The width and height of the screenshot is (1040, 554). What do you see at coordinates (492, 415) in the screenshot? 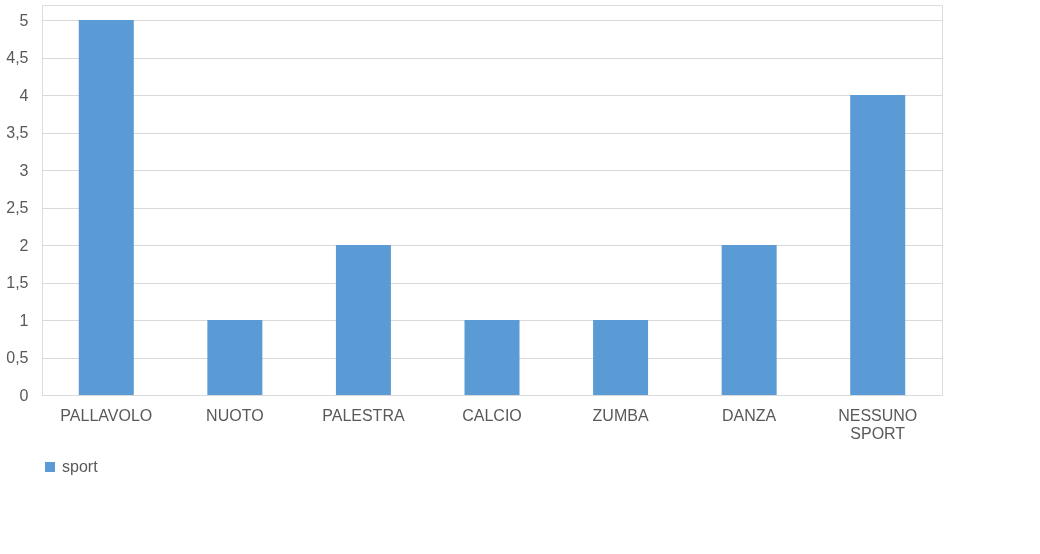
I see `x-tick-label: CALCIO` at bounding box center [492, 415].